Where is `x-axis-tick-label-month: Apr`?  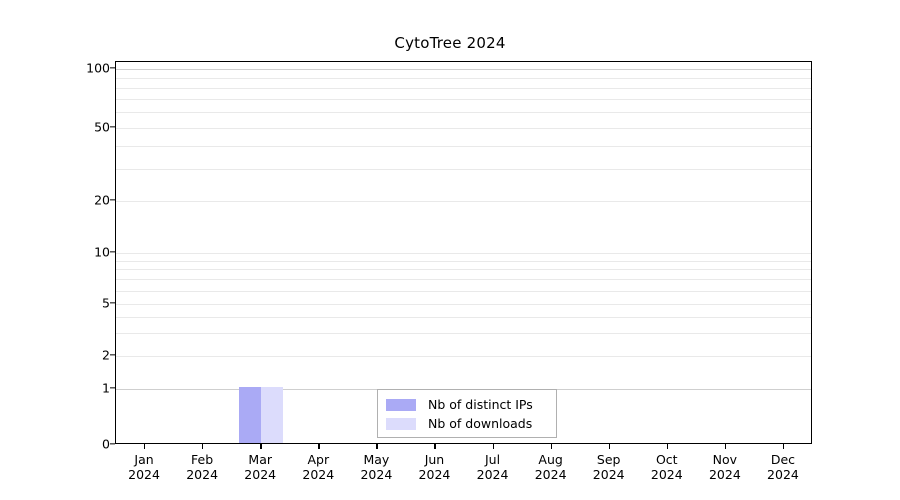
x-axis-tick-label-month: Apr is located at coordinates (318, 459).